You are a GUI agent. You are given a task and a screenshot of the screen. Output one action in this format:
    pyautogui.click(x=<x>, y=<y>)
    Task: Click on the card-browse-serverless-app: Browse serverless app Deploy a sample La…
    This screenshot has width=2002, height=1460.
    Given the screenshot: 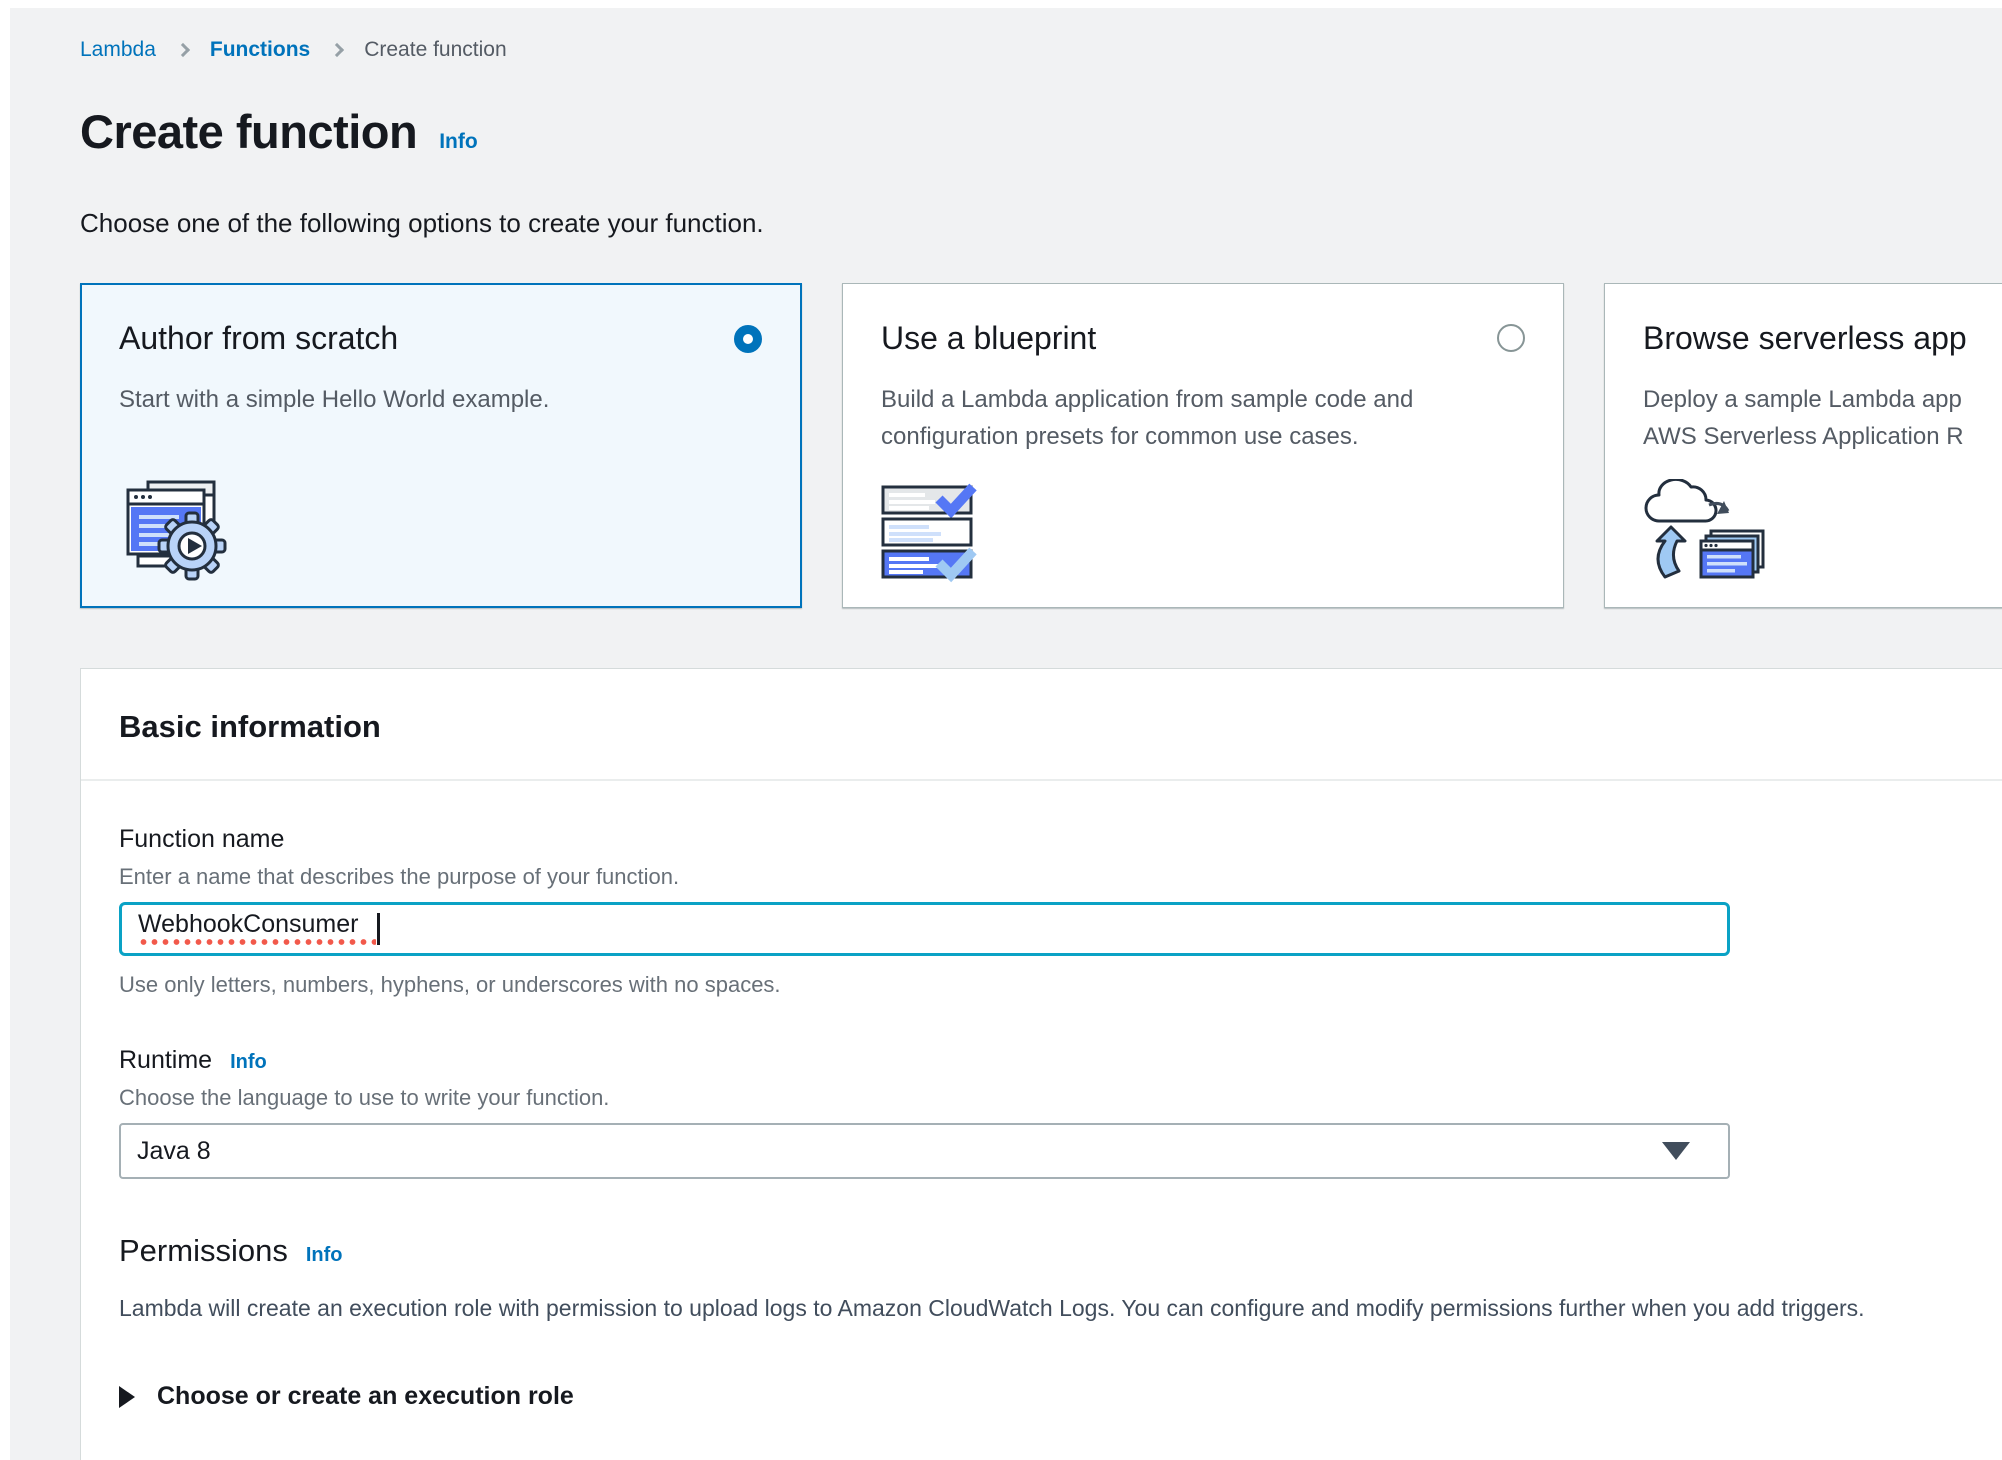 What is the action you would take?
    pyautogui.click(x=1803, y=445)
    